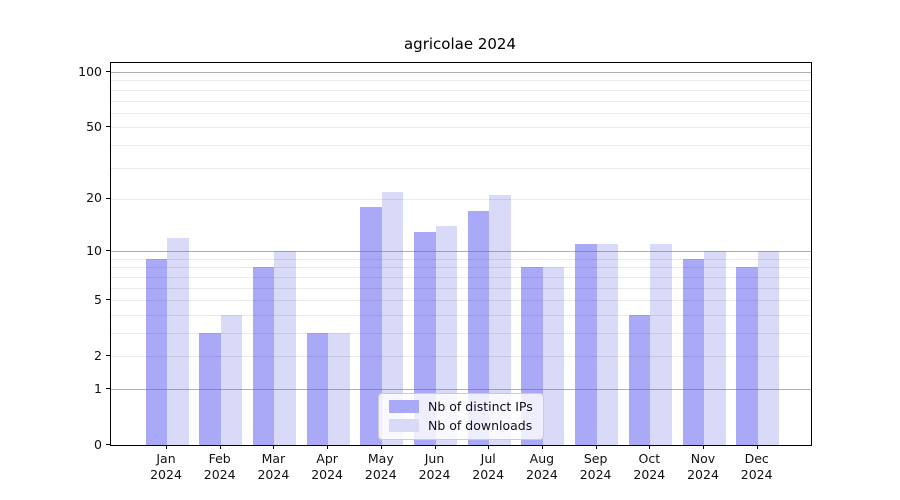 The image size is (900, 500). I want to click on x-tick-label: Aug 2024, so click(541, 466).